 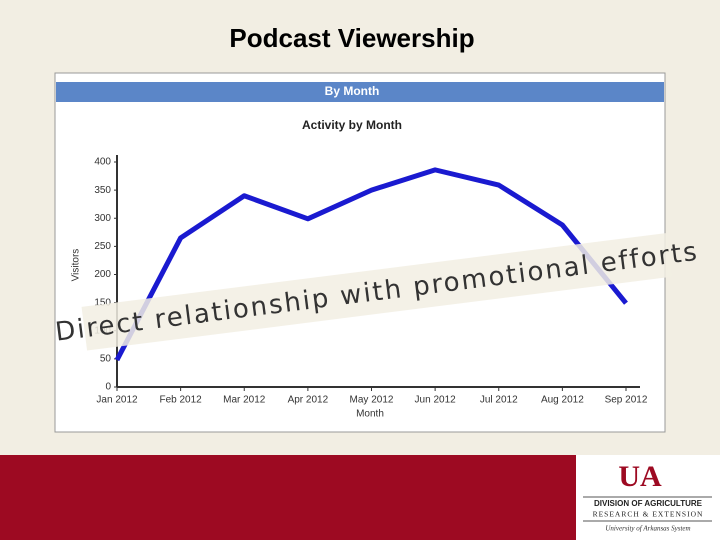 I want to click on slide-title: Podcast Viewership, so click(x=351, y=38).